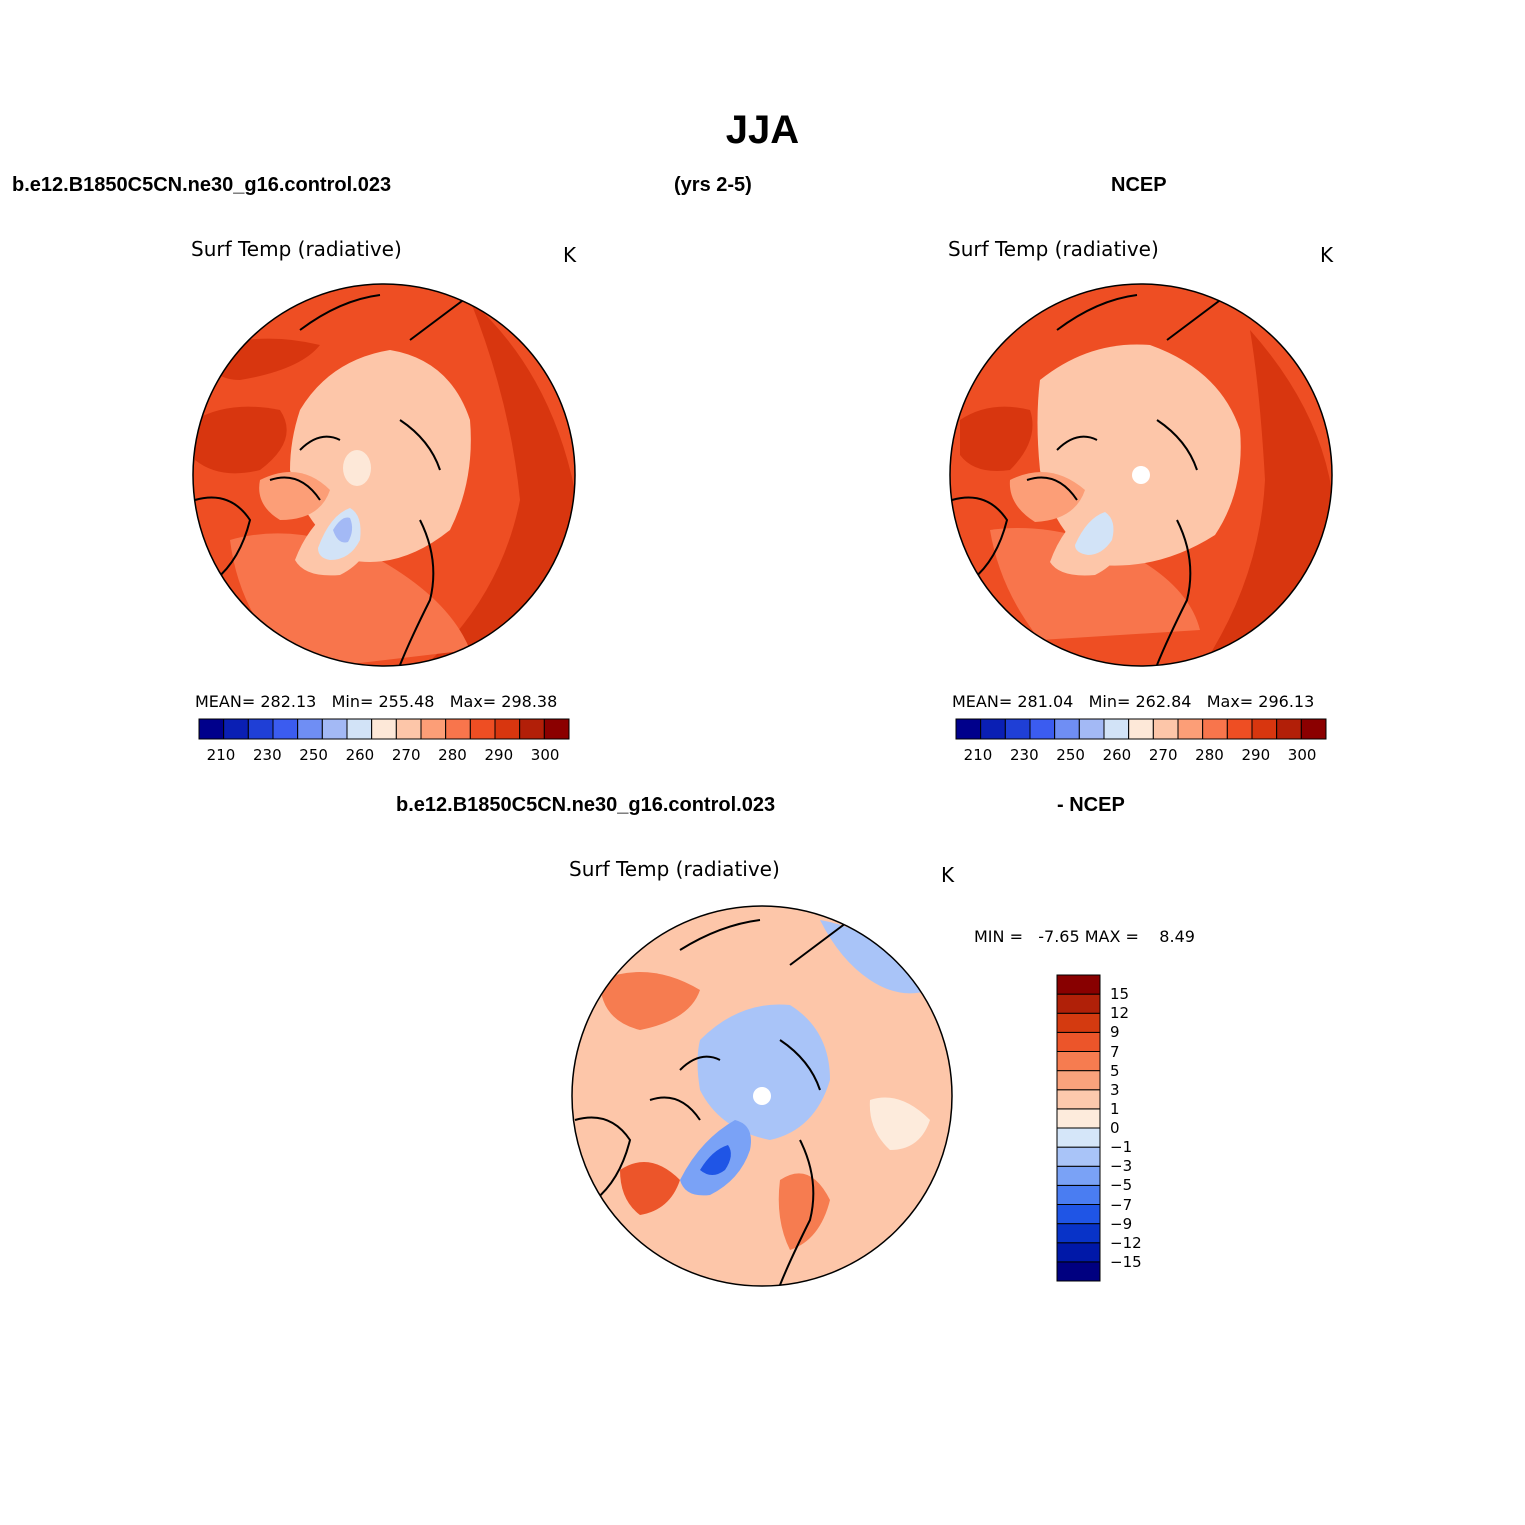 The image size is (1525, 1525). I want to click on diff-map, so click(762, 1096).